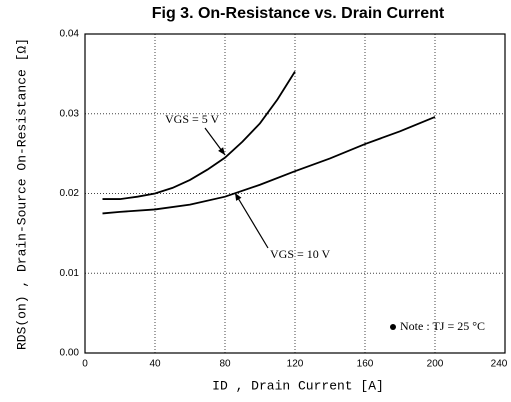 The height and width of the screenshot is (402, 511). I want to click on x-tick-label: 160, so click(365, 364).